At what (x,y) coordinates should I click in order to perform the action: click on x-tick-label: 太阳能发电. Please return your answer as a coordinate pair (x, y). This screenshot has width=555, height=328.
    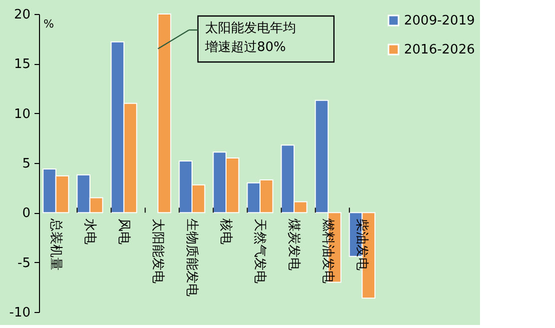
    Looking at the image, I should click on (157, 251).